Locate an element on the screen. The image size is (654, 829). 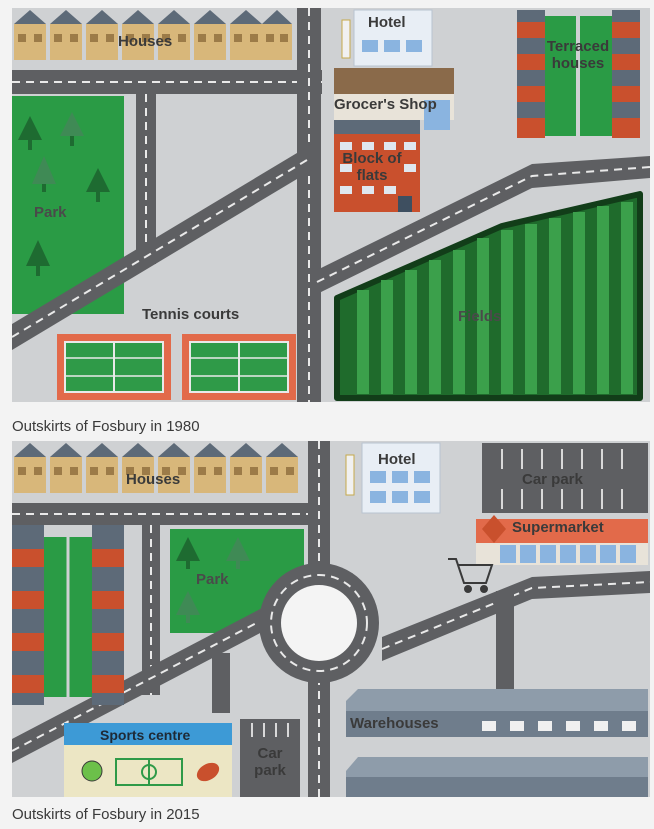
hotel-building-2015 is located at coordinates (393, 478).